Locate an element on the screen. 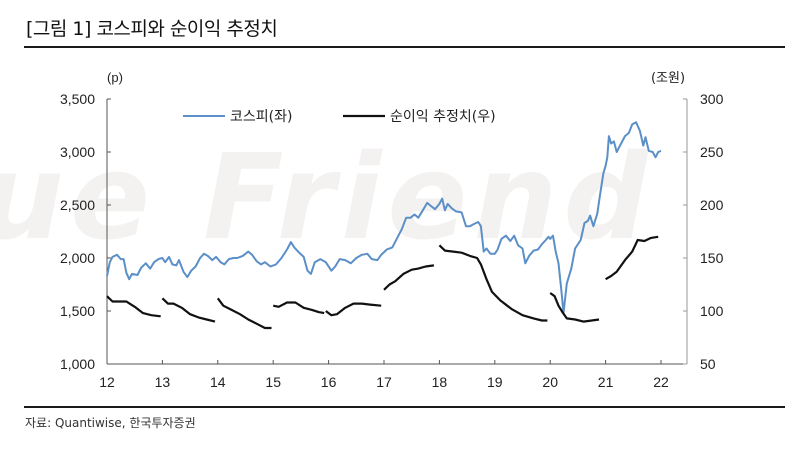 This screenshot has height=458, width=785. x-tick-label: 20 is located at coordinates (550, 382).